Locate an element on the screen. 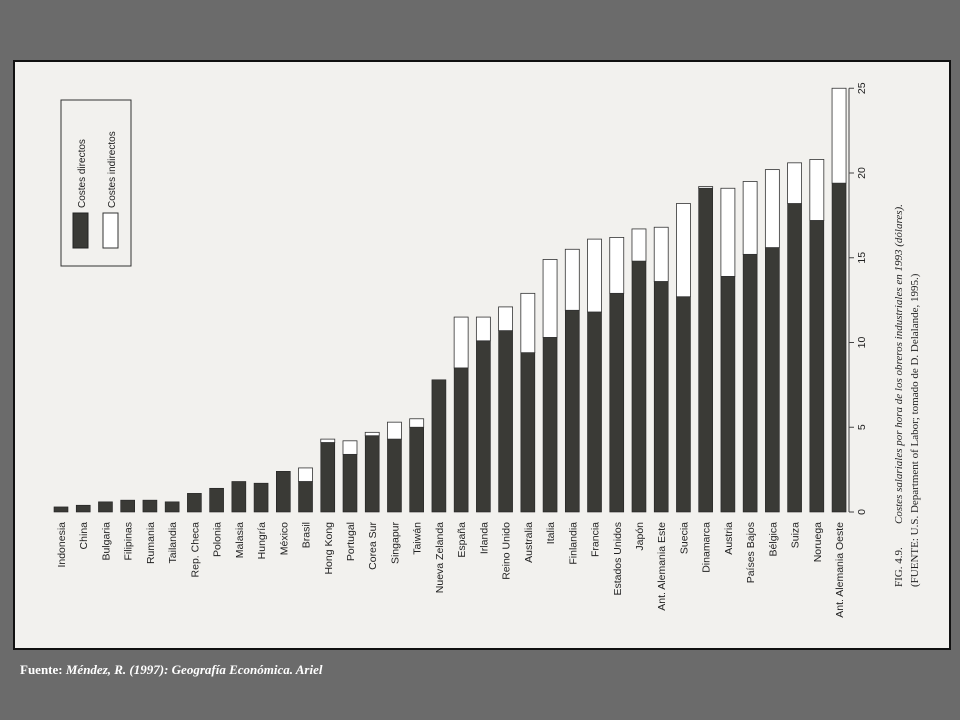  category-label-ant-alemania-oeste: Ant. Alemania Oeste is located at coordinates (840, 570).